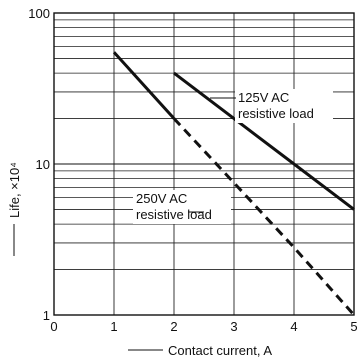 The width and height of the screenshot is (358, 363). Describe the element at coordinates (161, 198) in the screenshot. I see `annotation-250v-line1: 250V AC` at that location.